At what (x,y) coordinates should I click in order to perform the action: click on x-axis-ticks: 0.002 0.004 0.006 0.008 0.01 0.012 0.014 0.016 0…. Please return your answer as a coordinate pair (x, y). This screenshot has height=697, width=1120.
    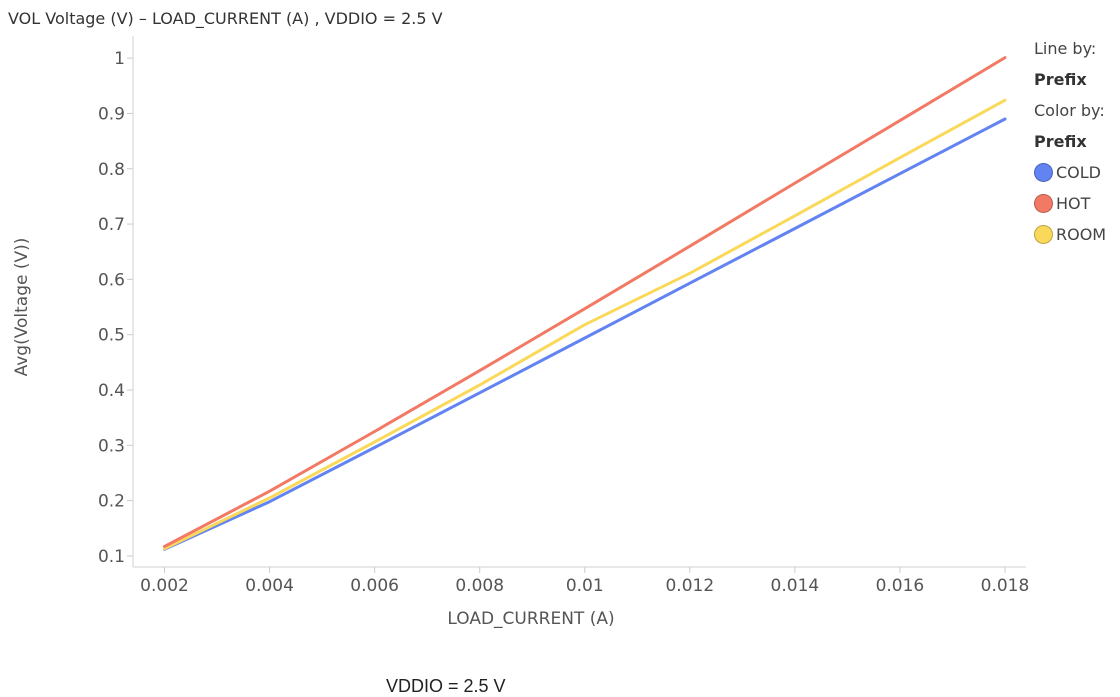
    Looking at the image, I should click on (584, 581).